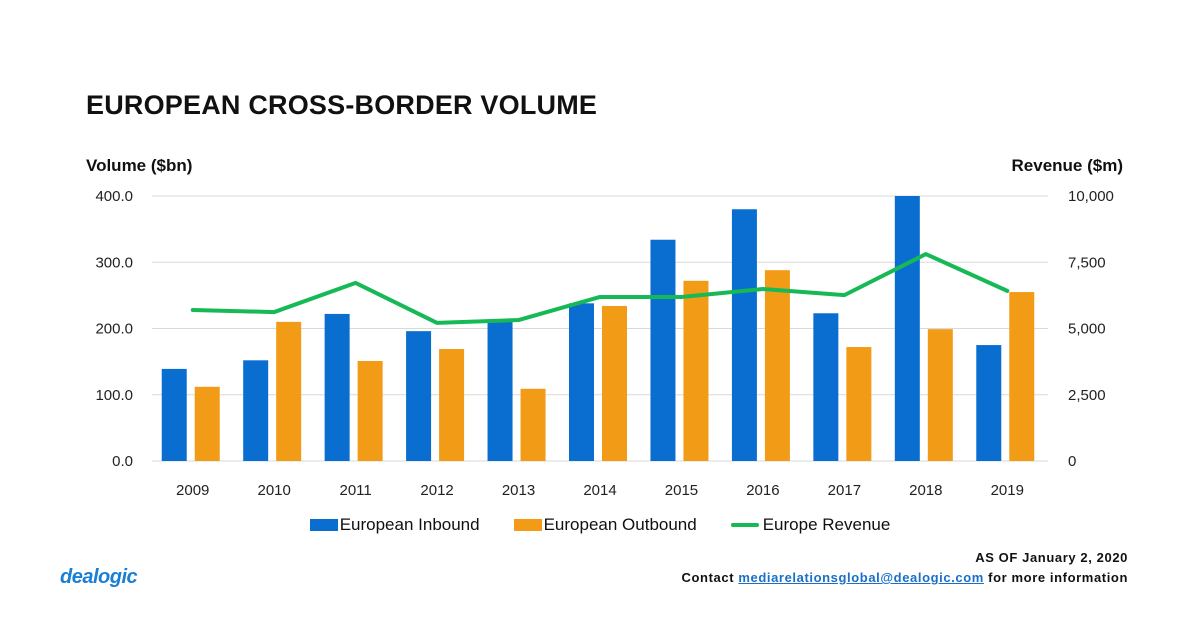  What do you see at coordinates (1051, 557) in the screenshot?
I see `as-of-date: AS OF January 2, 2020` at bounding box center [1051, 557].